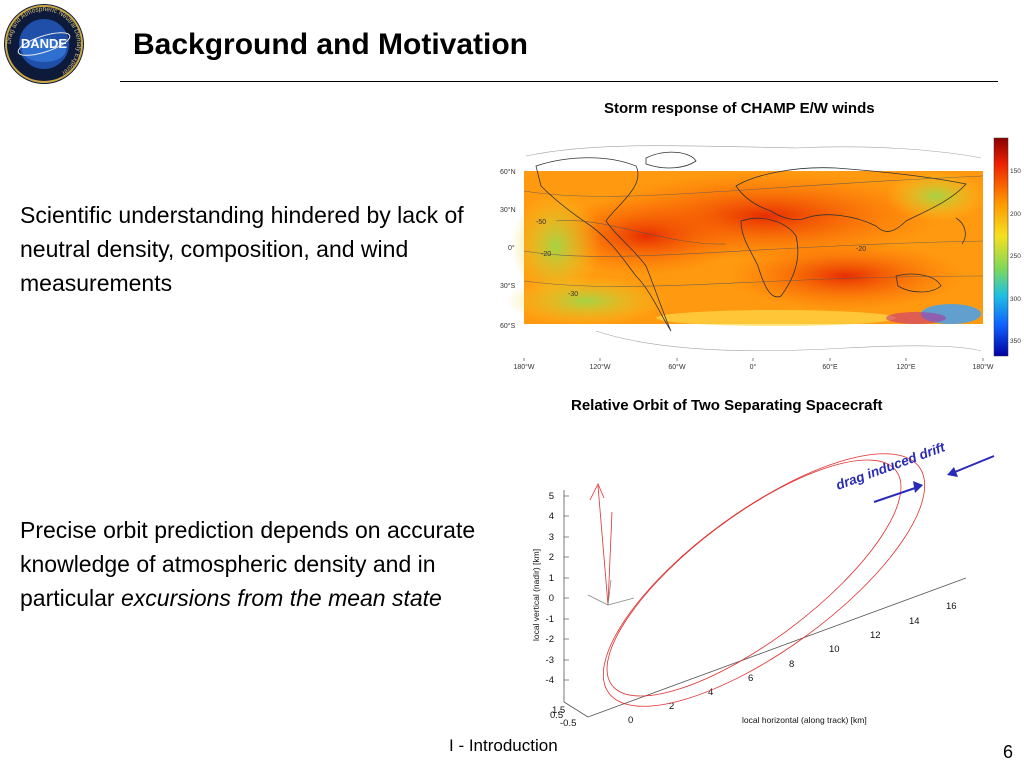  I want to click on x-axis-tick-labels: 0 2 4 6 8 10 12 14 16, so click(792, 663).